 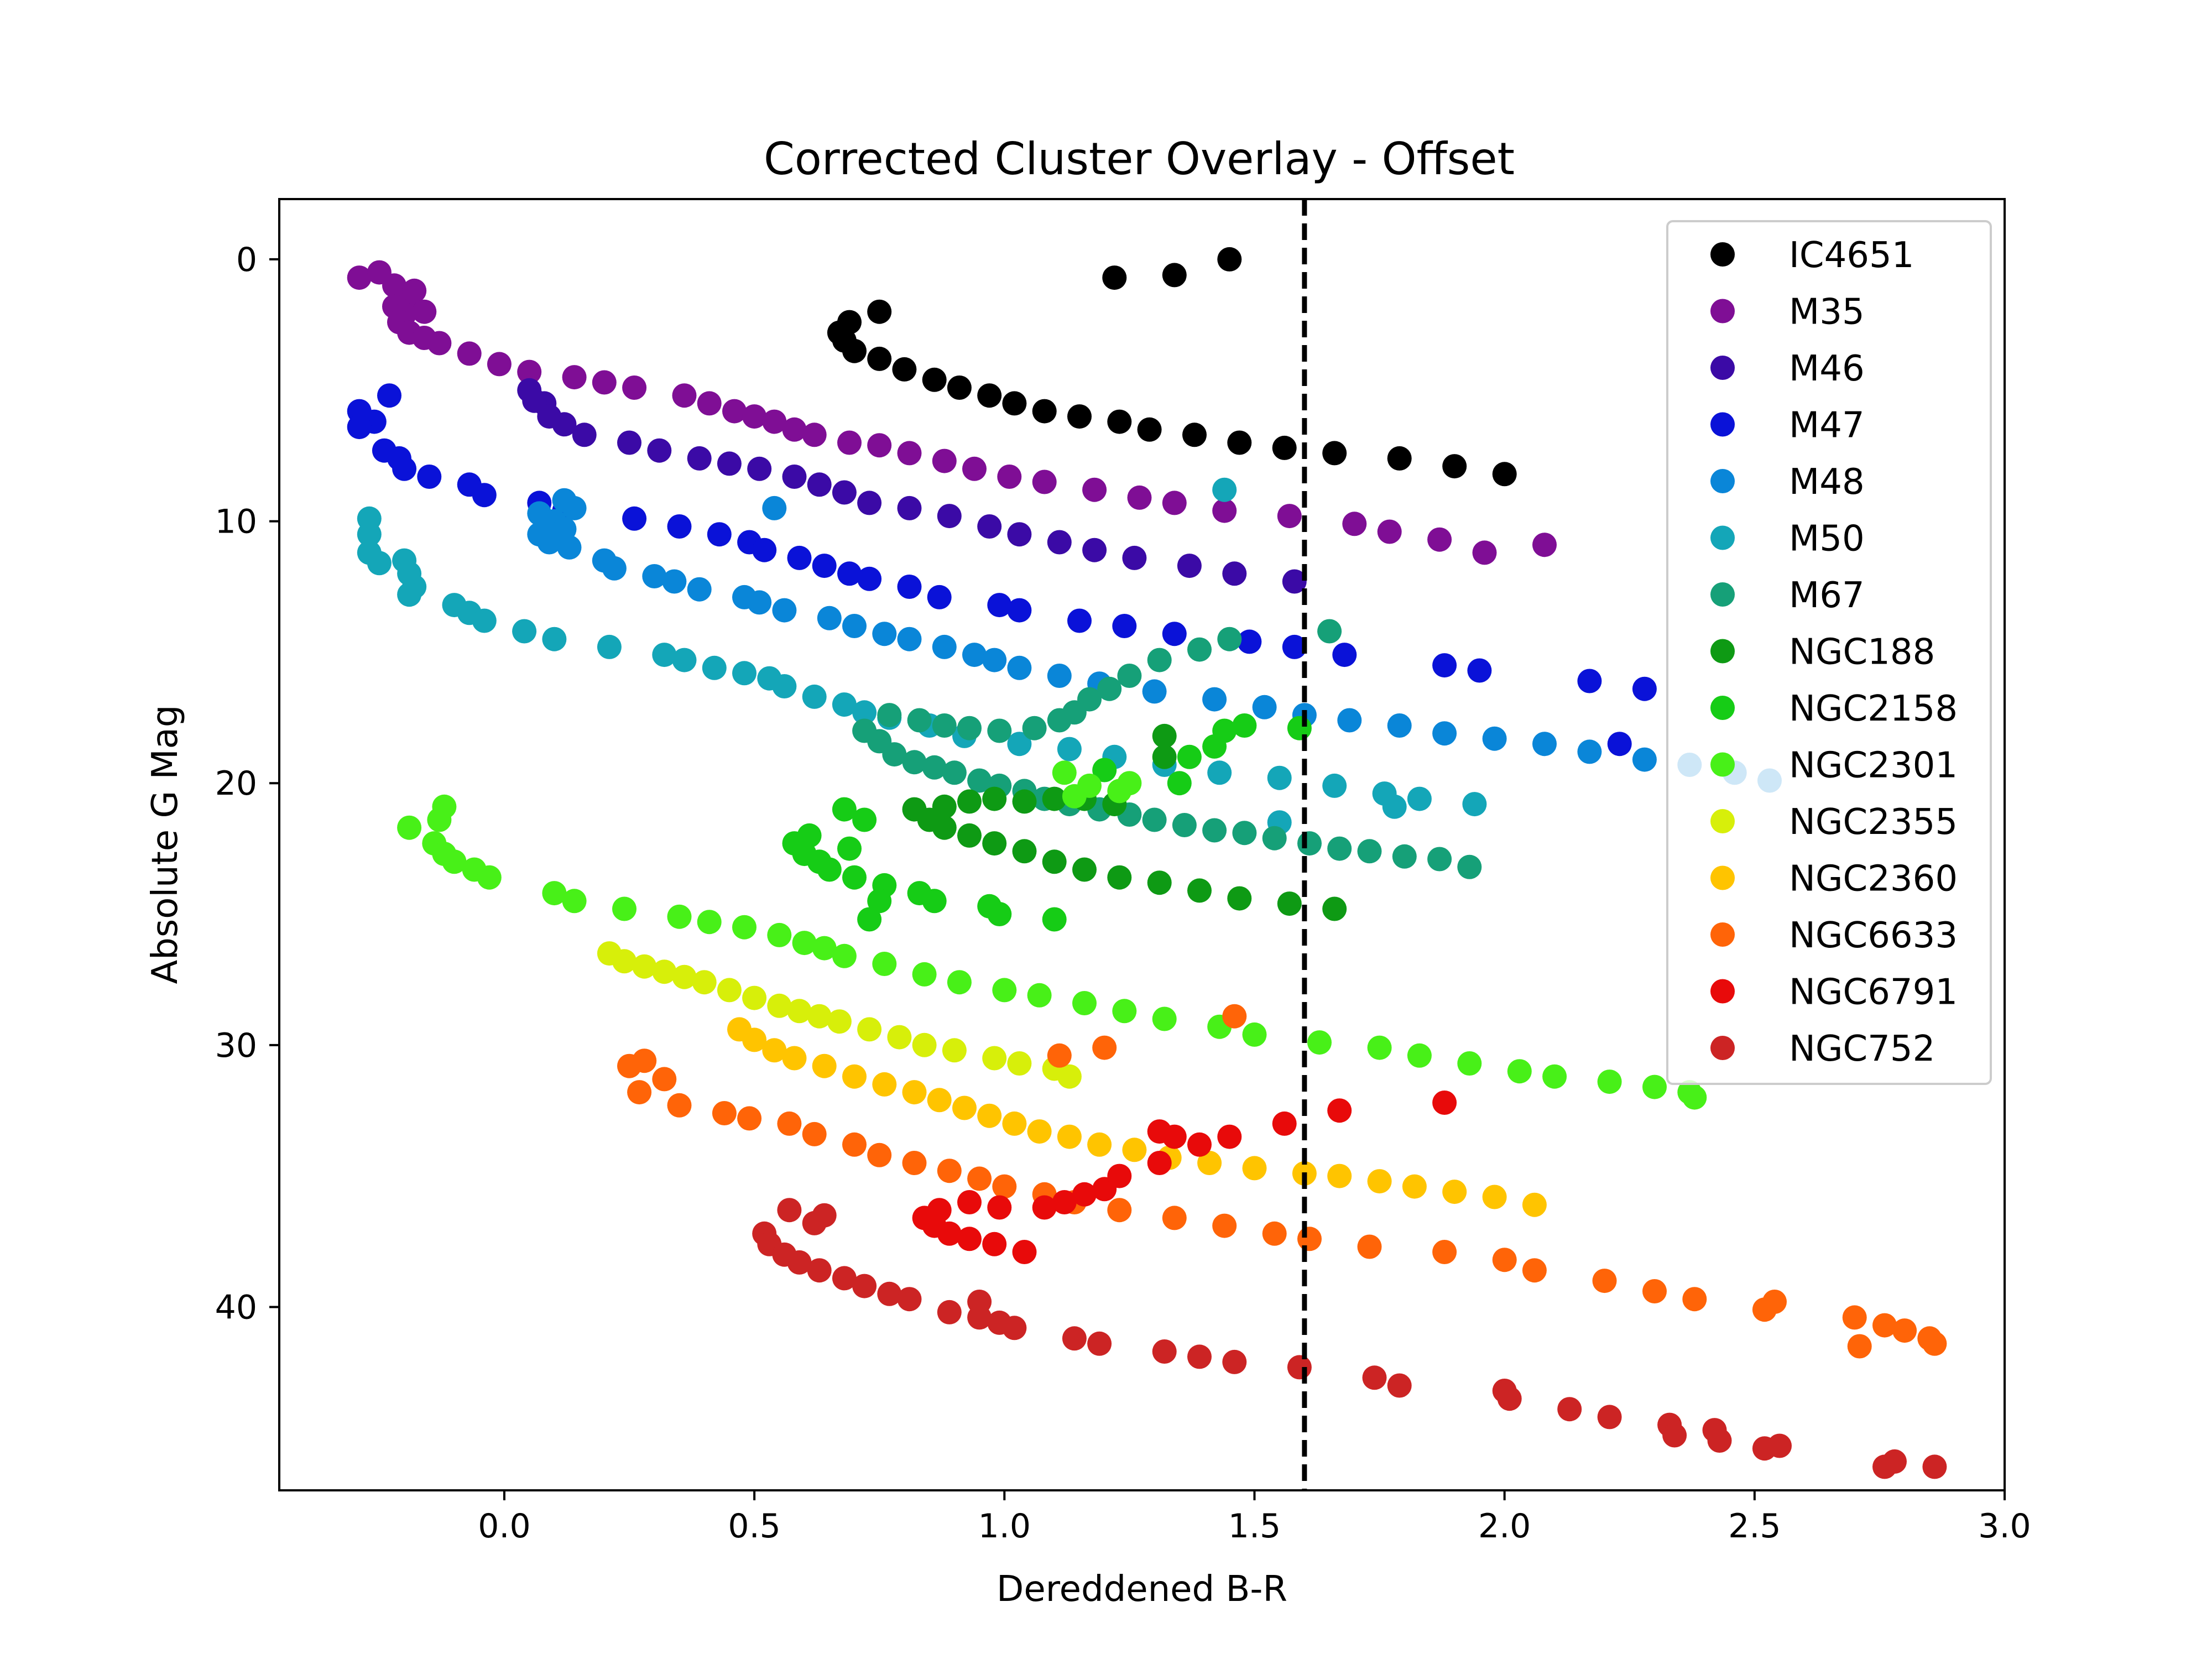 What do you see at coordinates (1142, 1589) in the screenshot?
I see `x-axis-label: Dereddened B-R` at bounding box center [1142, 1589].